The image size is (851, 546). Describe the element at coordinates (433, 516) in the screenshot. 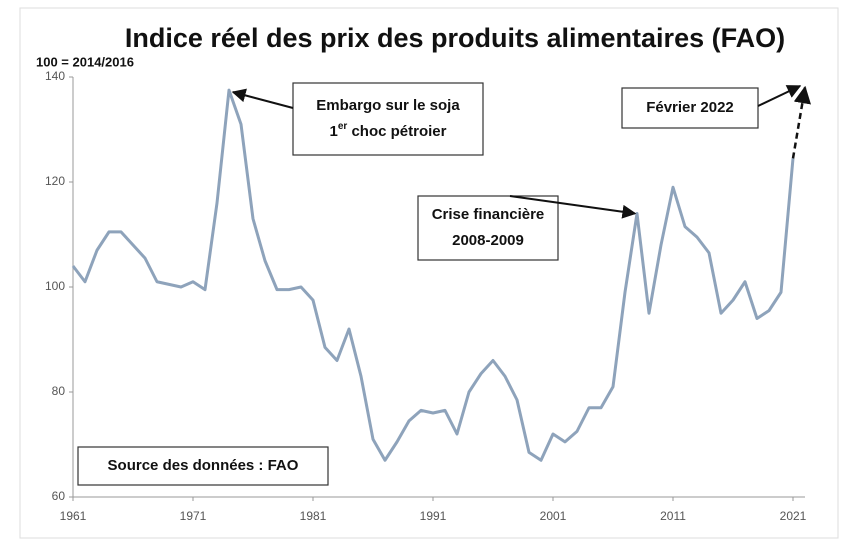

I see `x-tick-label: 1991` at that location.